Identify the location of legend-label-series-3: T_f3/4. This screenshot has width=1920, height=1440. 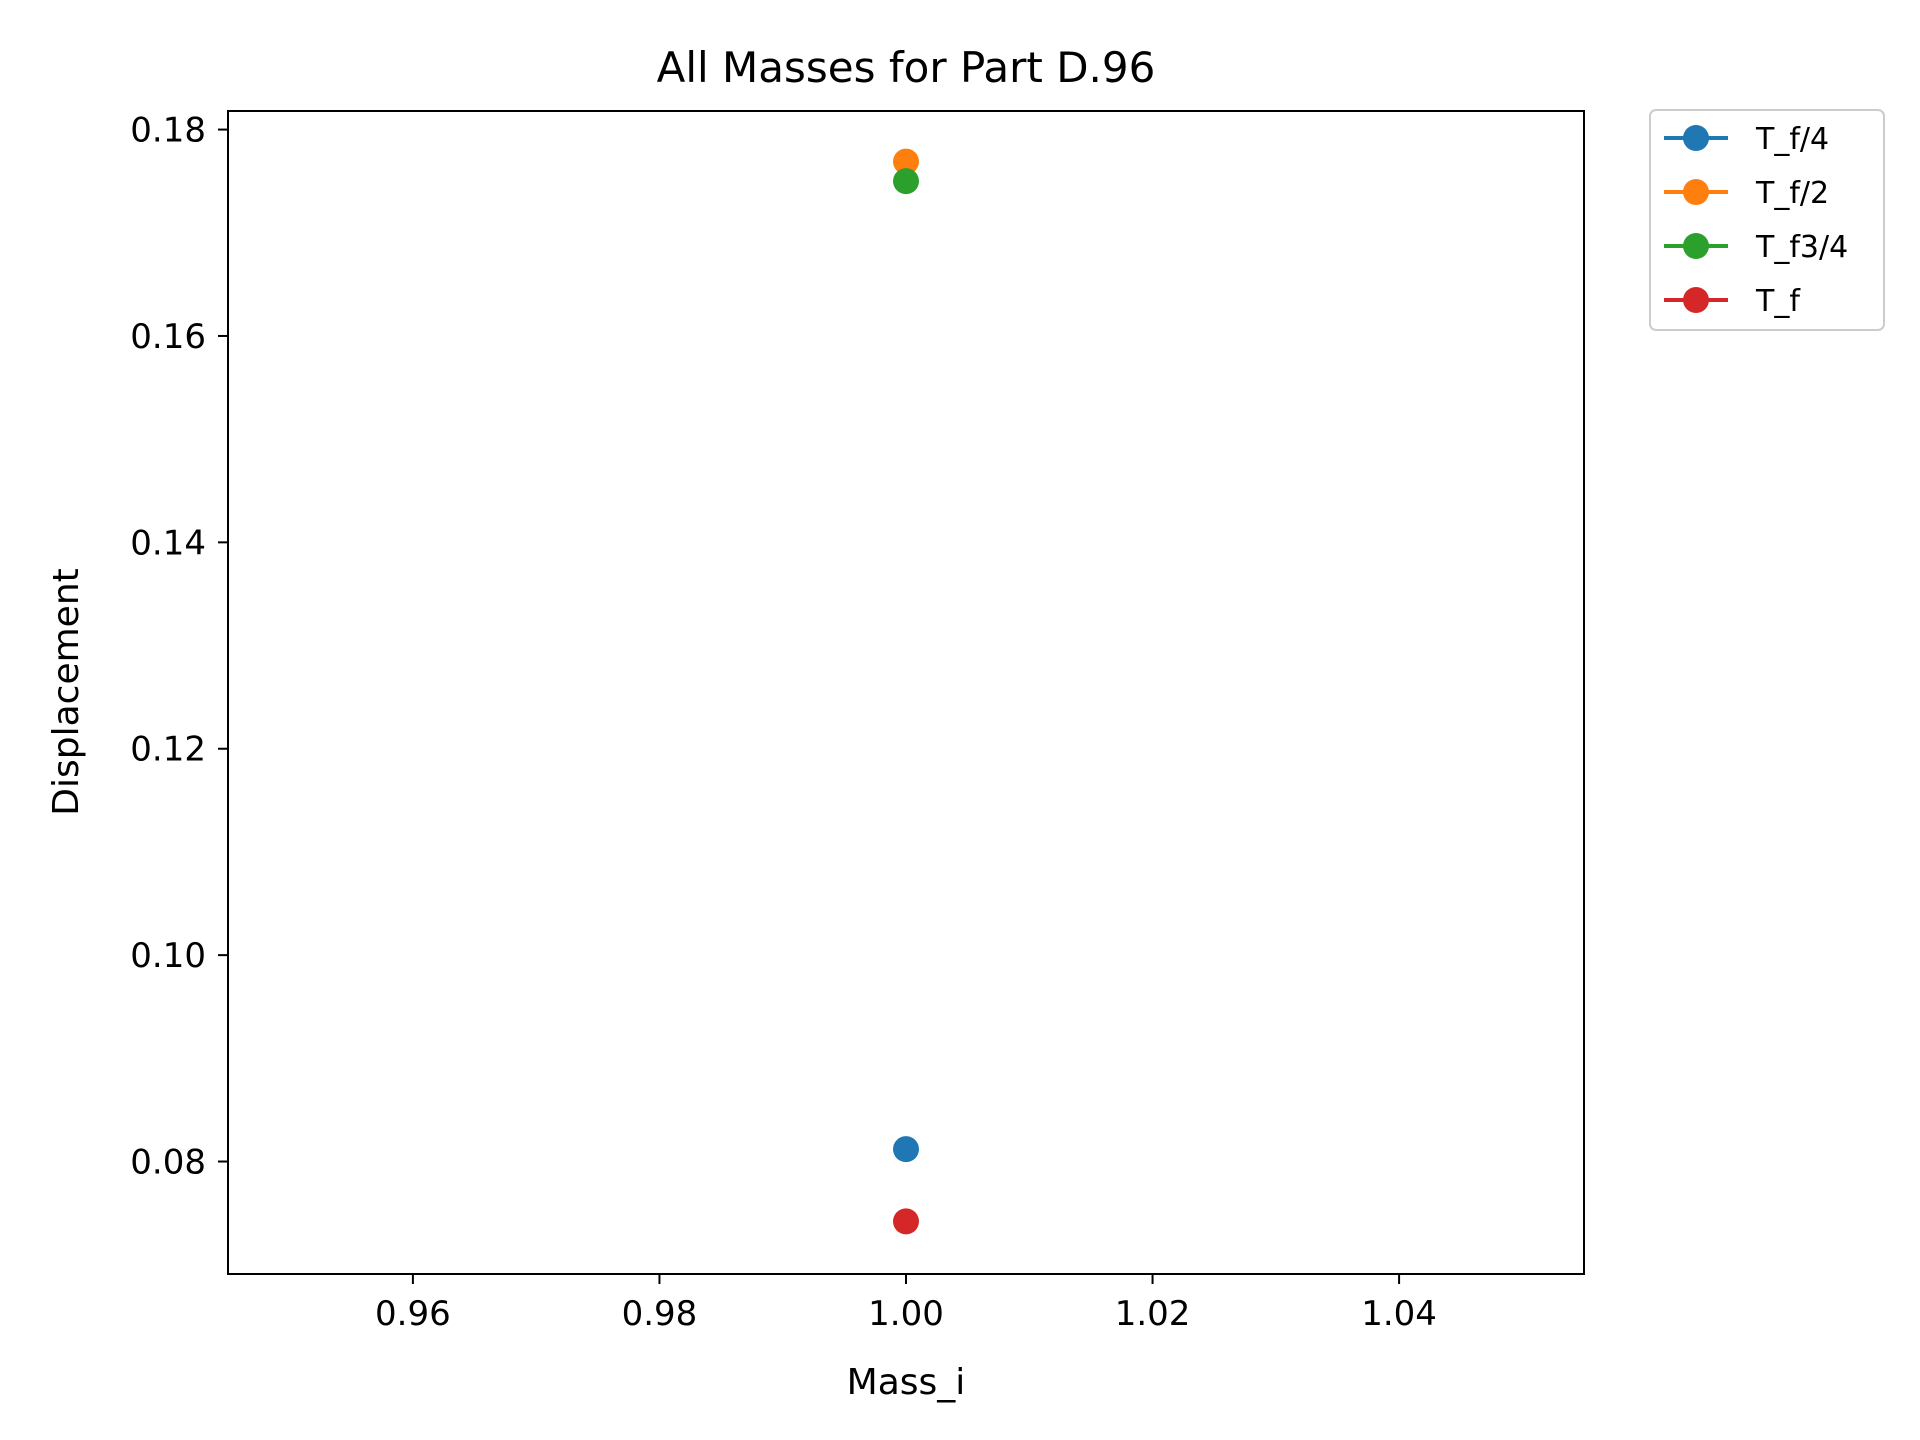
(1801, 247).